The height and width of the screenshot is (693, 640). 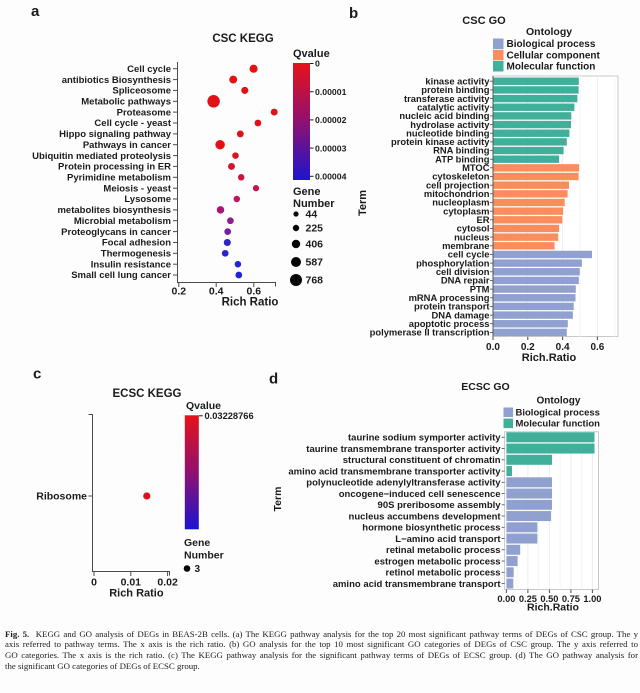 I want to click on svg-text: hydrolase activity, so click(x=450, y=124).